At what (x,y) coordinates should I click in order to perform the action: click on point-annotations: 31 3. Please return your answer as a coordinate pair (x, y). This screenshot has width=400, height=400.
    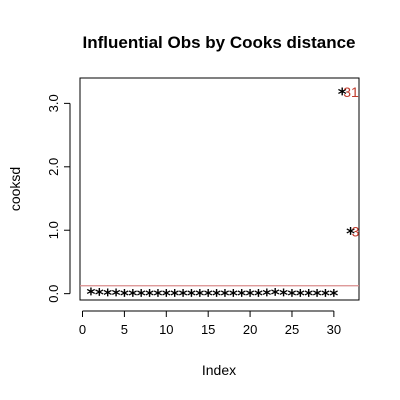
    Looking at the image, I should click on (351, 162).